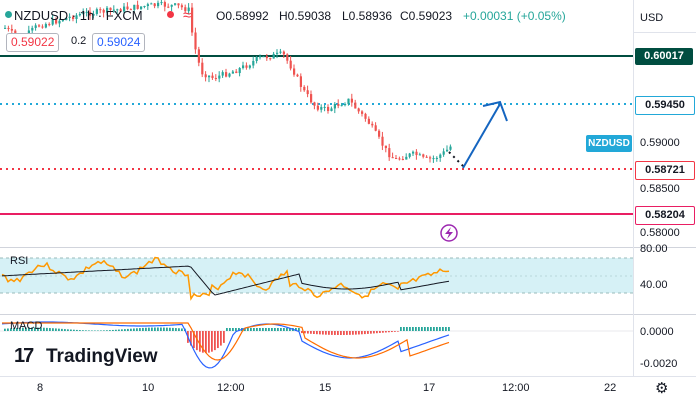  Describe the element at coordinates (662, 388) in the screenshot. I see `gear-icon: ⚙` at that location.